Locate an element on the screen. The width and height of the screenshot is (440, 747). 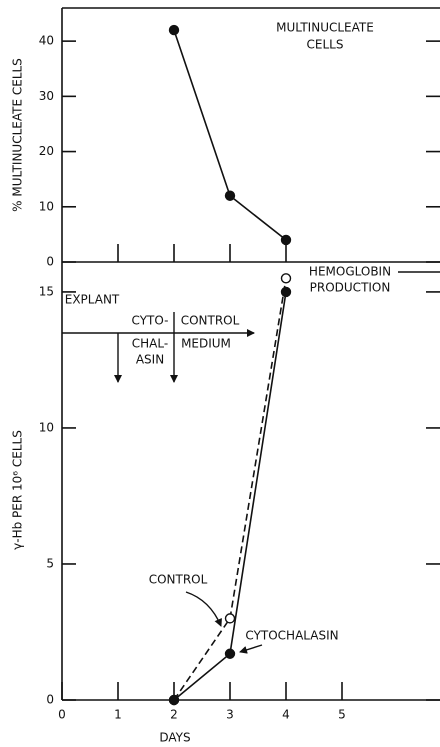
series-label: CONTROL is located at coordinates (178, 580).